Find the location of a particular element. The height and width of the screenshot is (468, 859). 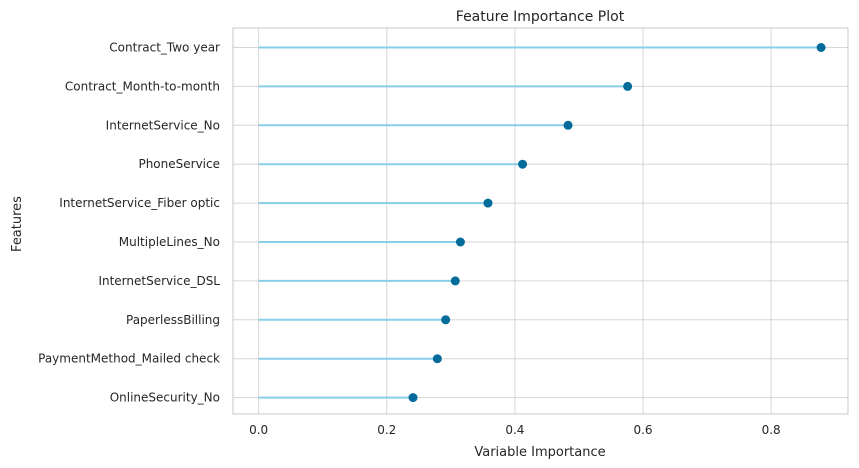

y-tick-label: OnlineSecurity_No is located at coordinates (165, 398).